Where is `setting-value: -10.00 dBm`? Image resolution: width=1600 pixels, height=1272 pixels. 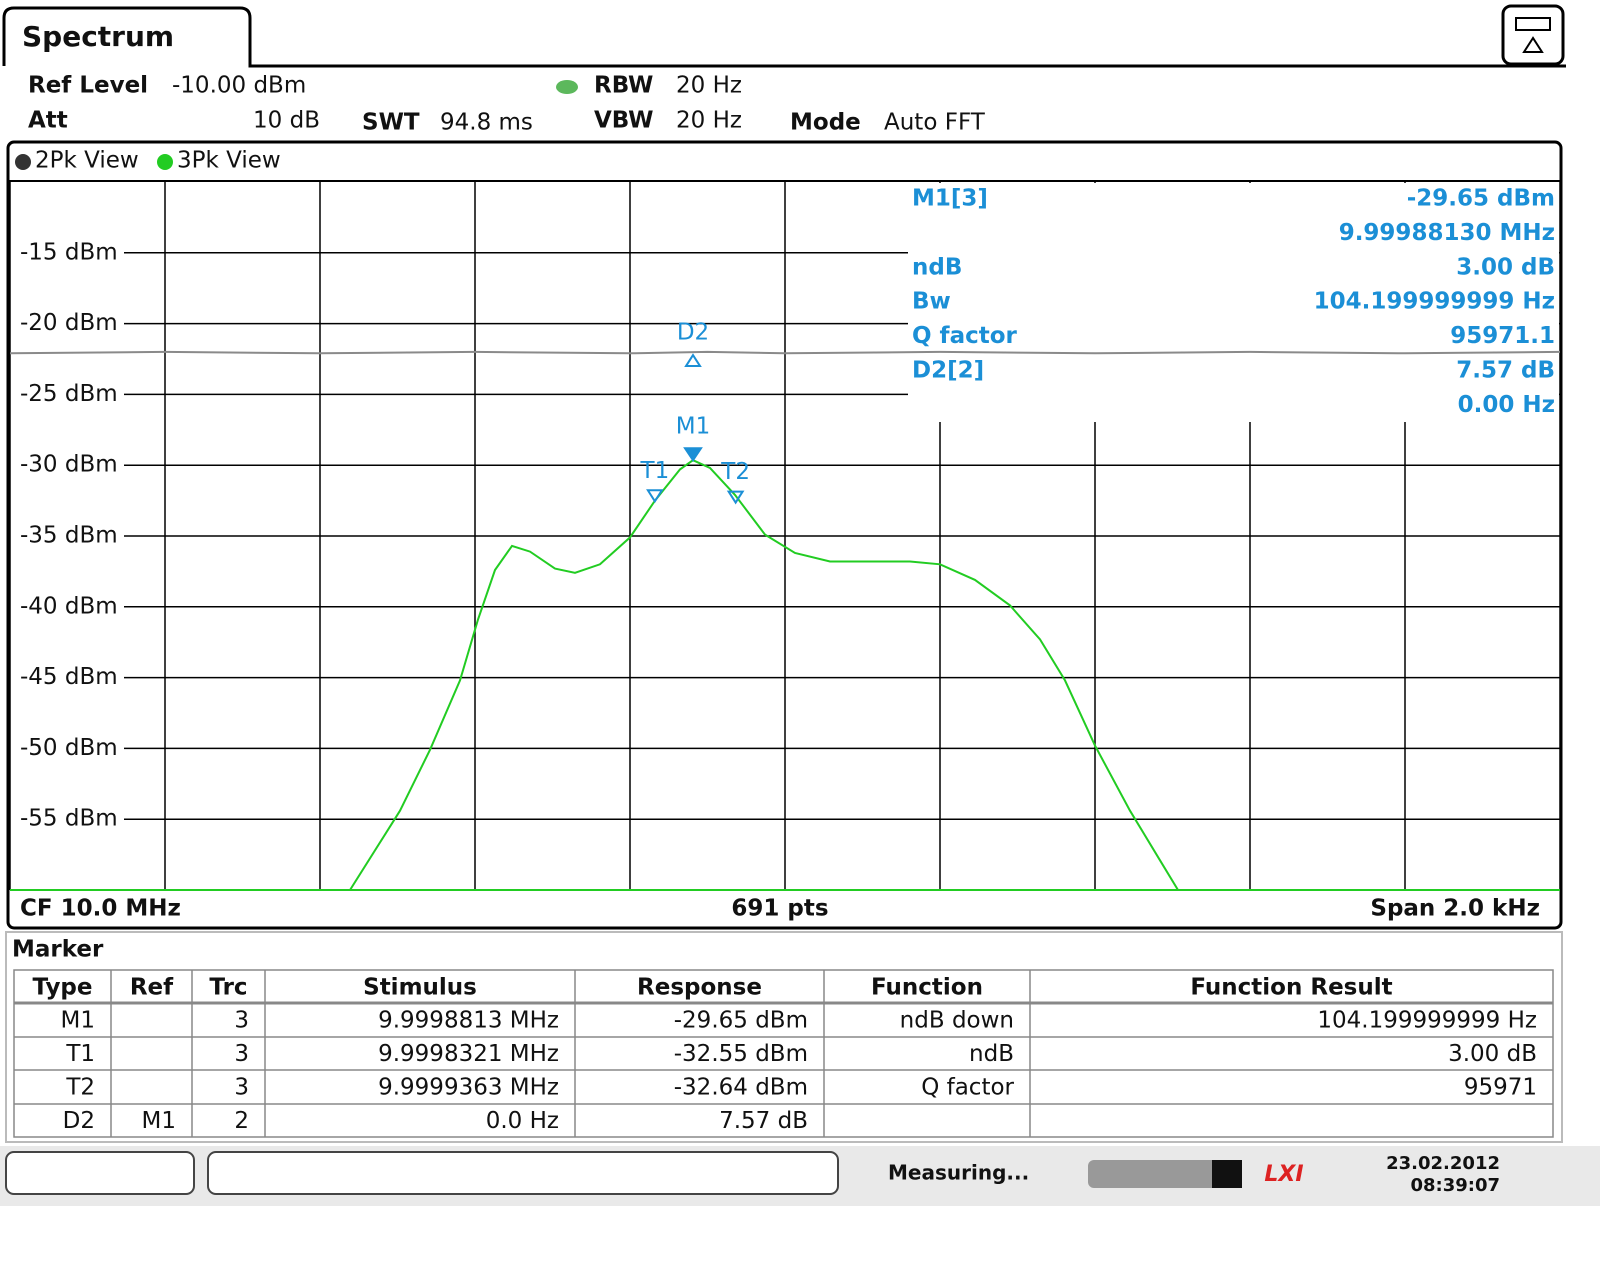
setting-value: -10.00 dBm is located at coordinates (239, 86).